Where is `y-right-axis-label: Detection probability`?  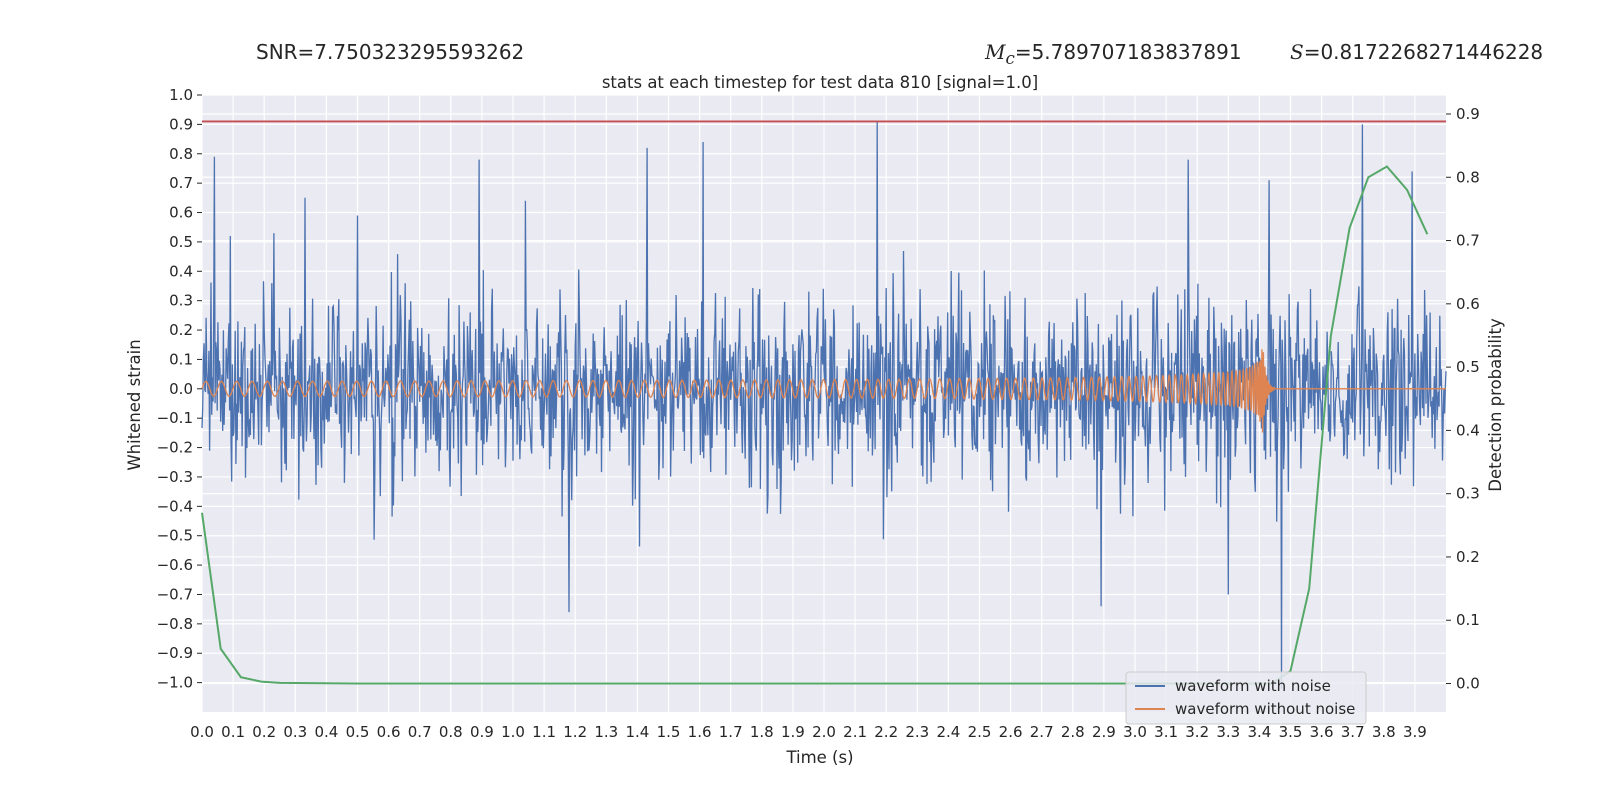 y-right-axis-label: Detection probability is located at coordinates (1495, 405).